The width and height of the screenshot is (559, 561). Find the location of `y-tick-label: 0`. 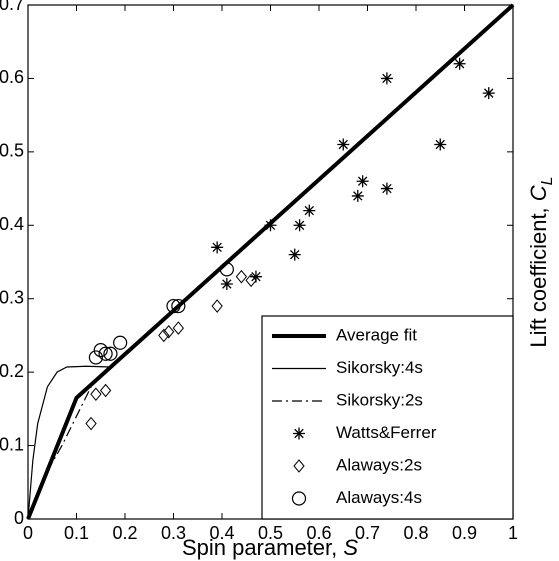

y-tick-label: 0 is located at coordinates (19, 518).